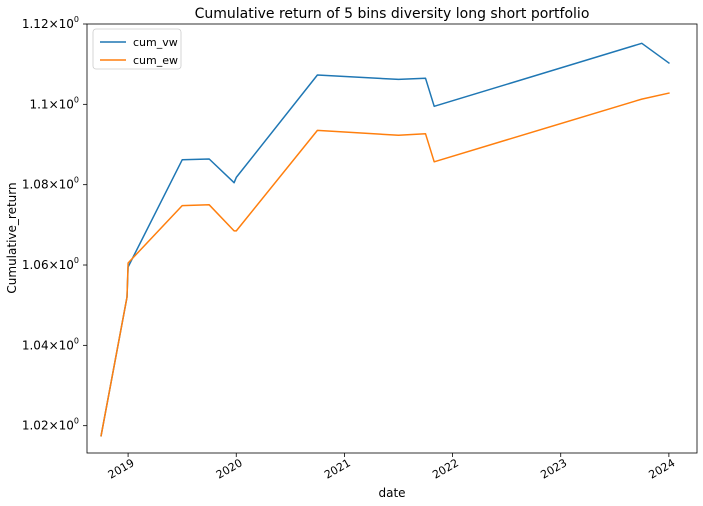 Image resolution: width=703 pixels, height=506 pixels. Describe the element at coordinates (50, 23) in the screenshot. I see `y-tick-label: 1.12×100` at that location.